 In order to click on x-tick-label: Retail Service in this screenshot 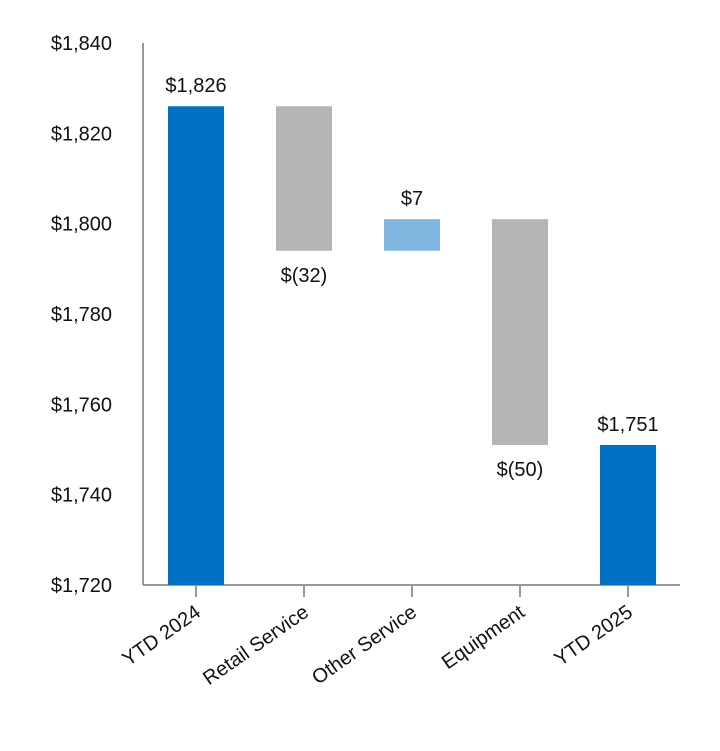, I will do `click(256, 645)`.